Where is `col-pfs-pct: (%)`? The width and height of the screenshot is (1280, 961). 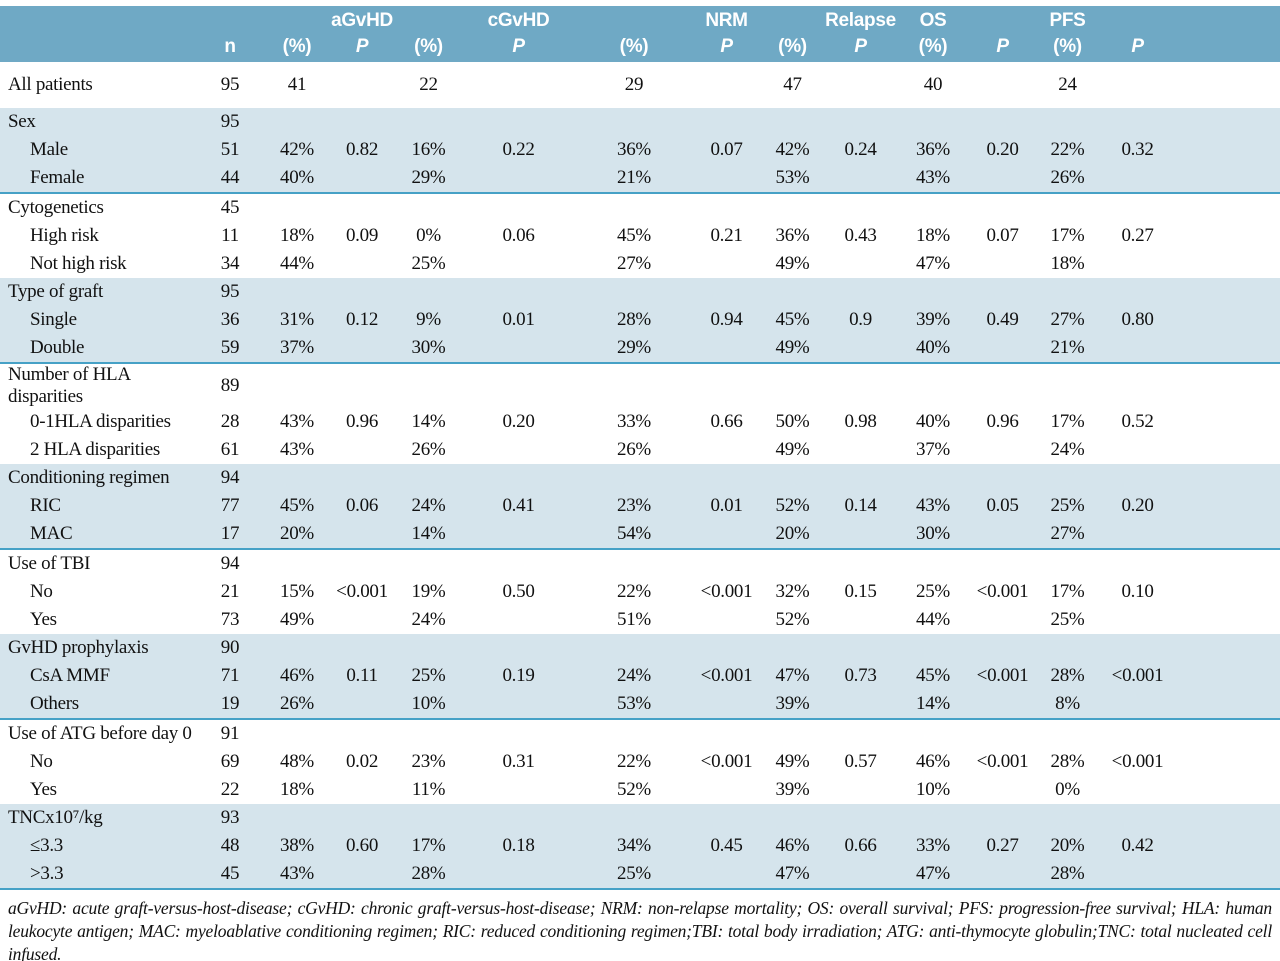
col-pfs-pct: (%) is located at coordinates (1067, 47).